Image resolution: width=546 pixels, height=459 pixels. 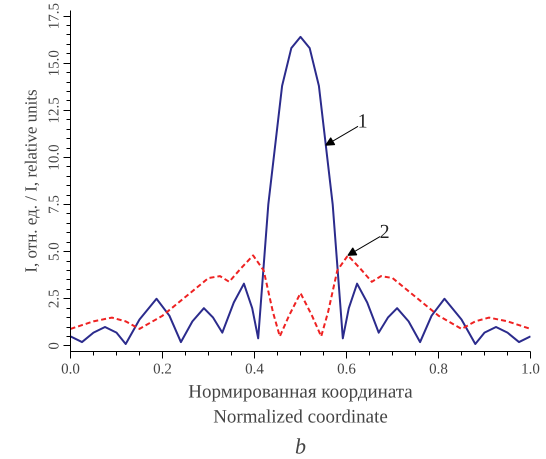 I want to click on x-tick-label: 0.8, so click(x=438, y=370).